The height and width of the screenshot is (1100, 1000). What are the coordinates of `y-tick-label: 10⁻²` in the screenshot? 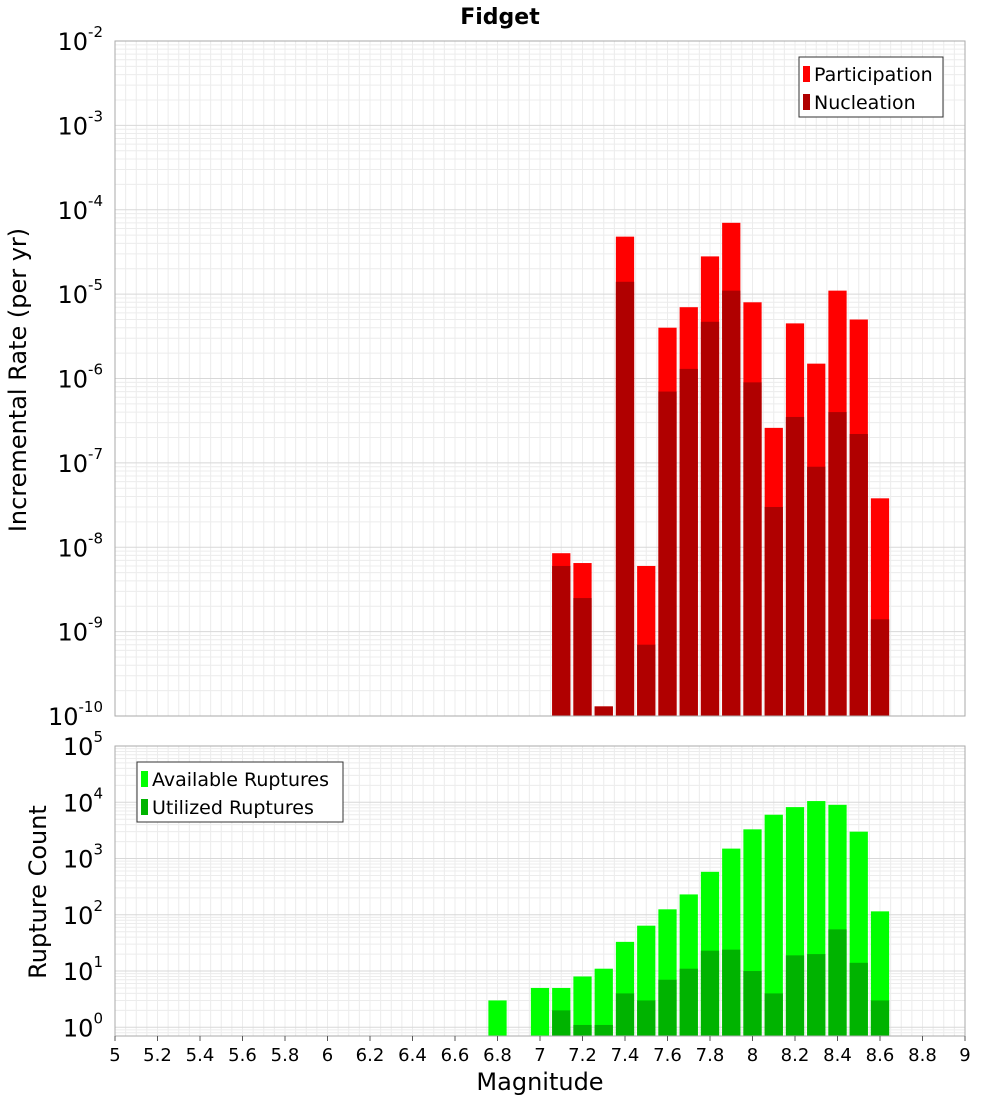 It's located at (80, 39).